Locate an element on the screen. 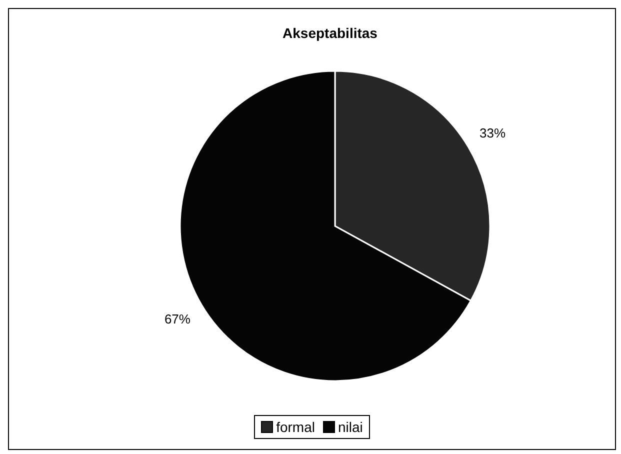 Image resolution: width=621 pixels, height=454 pixels. legend-label: nilai is located at coordinates (350, 427).